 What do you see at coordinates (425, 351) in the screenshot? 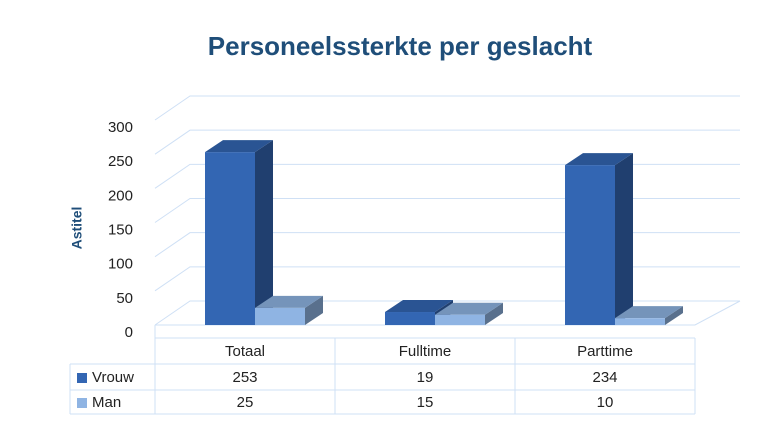
I see `x-tick-label: Fulltime` at bounding box center [425, 351].